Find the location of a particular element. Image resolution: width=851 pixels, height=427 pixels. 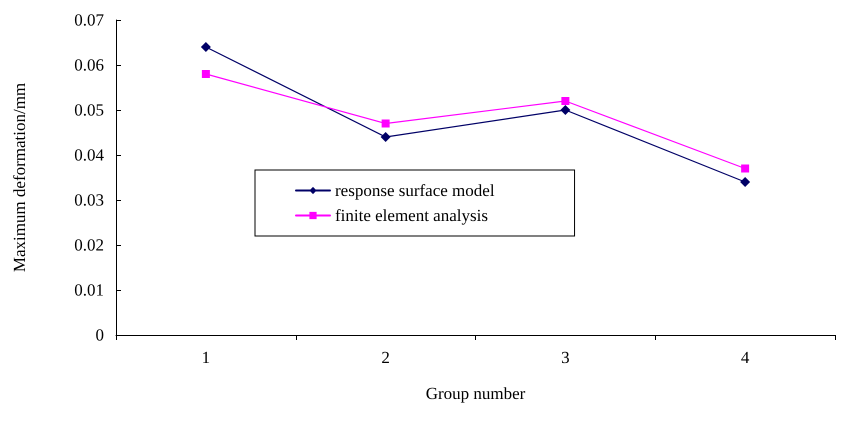

x-tick-label: 2 is located at coordinates (385, 357).